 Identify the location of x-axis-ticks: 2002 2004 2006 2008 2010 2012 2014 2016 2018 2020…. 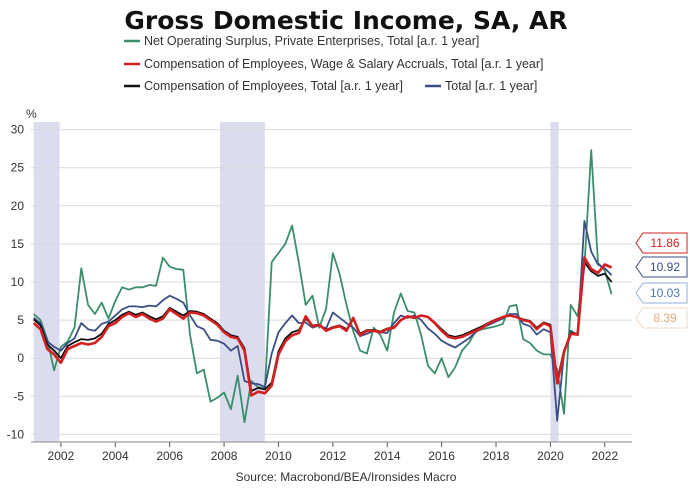
(331, 452).